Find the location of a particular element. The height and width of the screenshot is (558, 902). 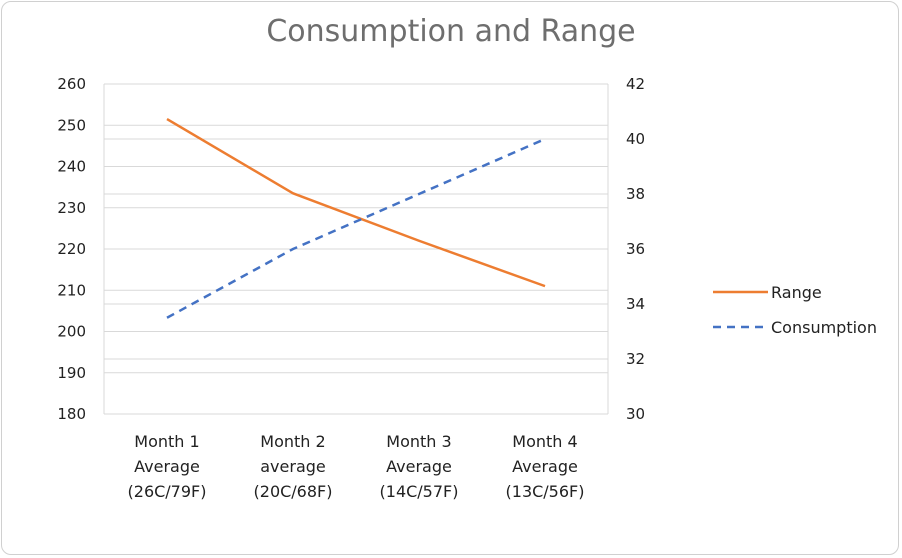

right-tick-label: 42 is located at coordinates (635, 84).